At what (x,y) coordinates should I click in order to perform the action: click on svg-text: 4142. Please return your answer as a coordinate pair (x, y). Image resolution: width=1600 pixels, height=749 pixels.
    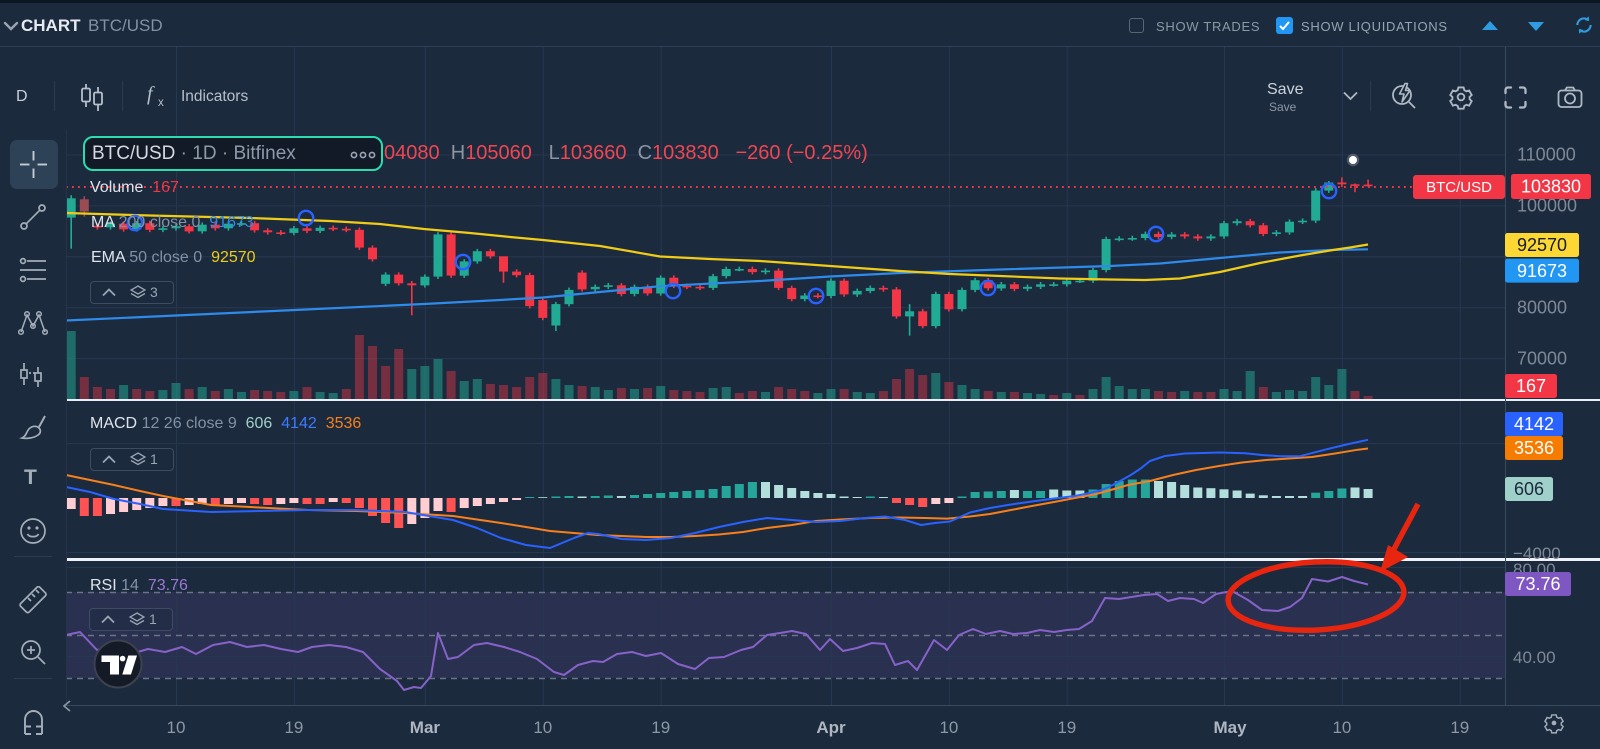
    Looking at the image, I should click on (1534, 424).